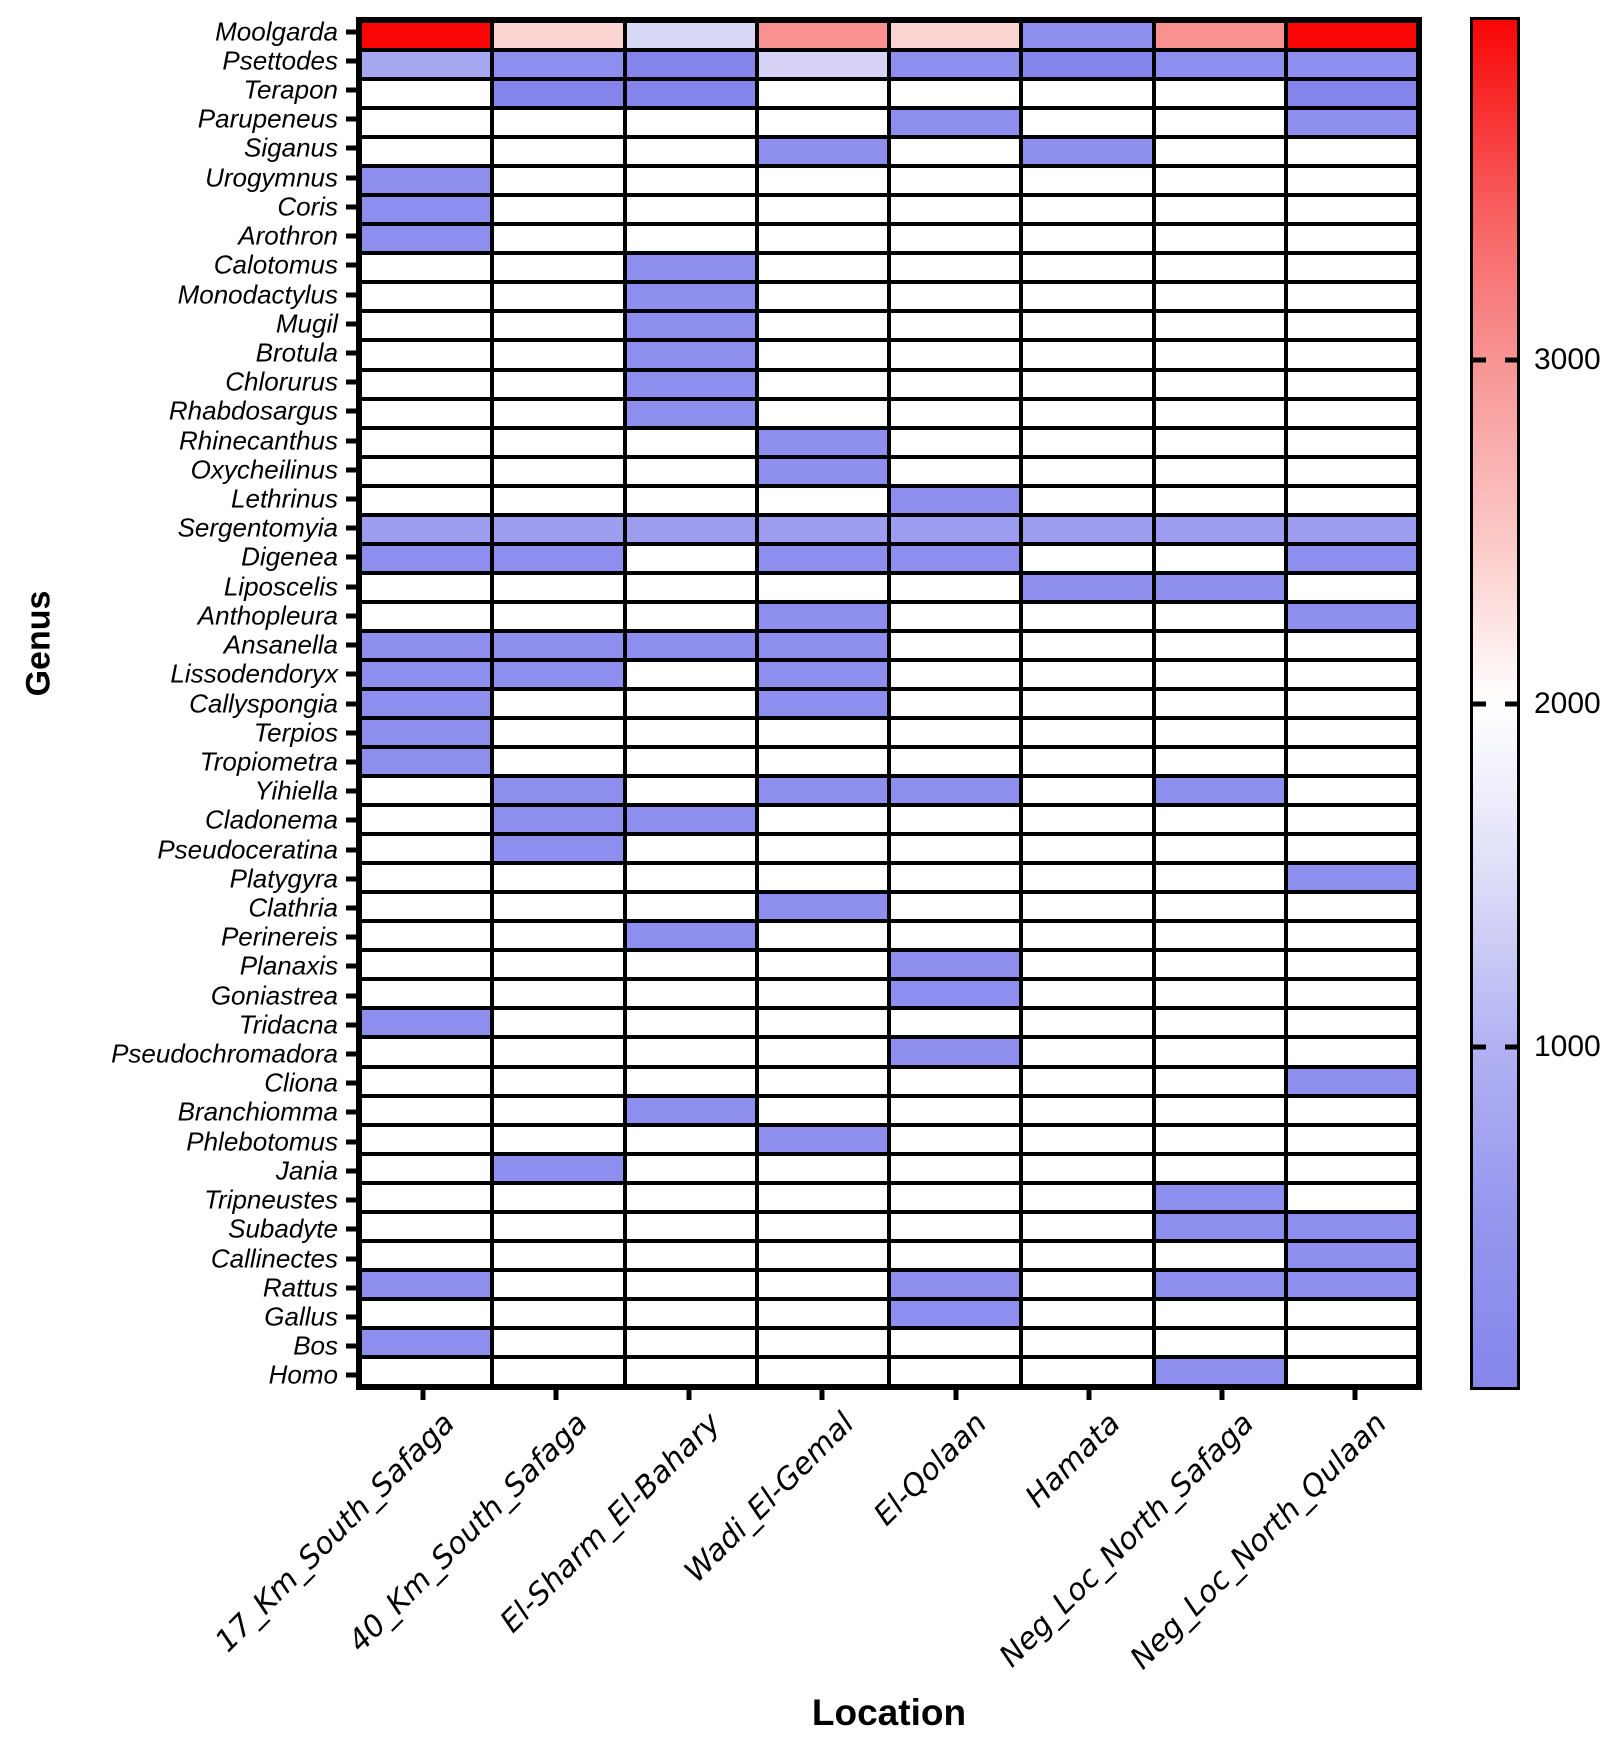 The height and width of the screenshot is (1753, 1611). What do you see at coordinates (295, 732) in the screenshot?
I see `y-tick-label: Terpios` at bounding box center [295, 732].